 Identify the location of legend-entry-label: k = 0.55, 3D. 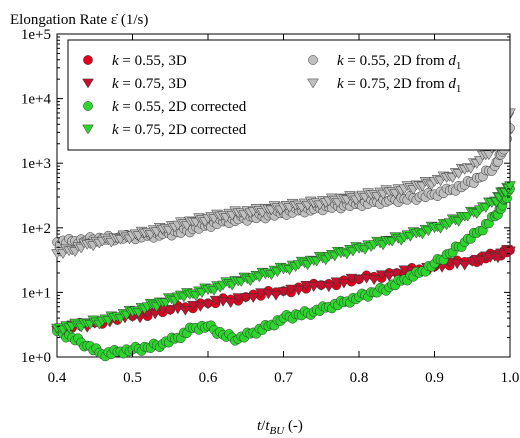
(149, 61).